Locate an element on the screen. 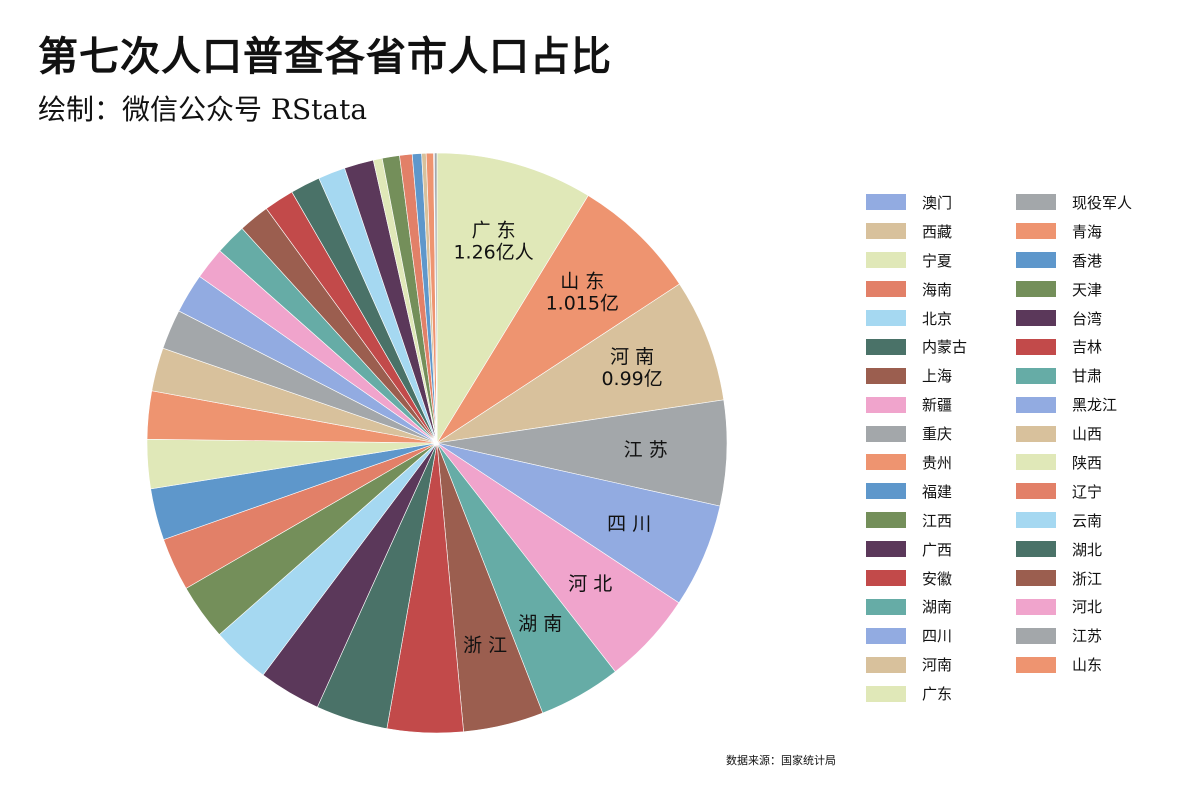 This screenshot has width=1200, height=800. legend-label: 西藏 is located at coordinates (937, 231).